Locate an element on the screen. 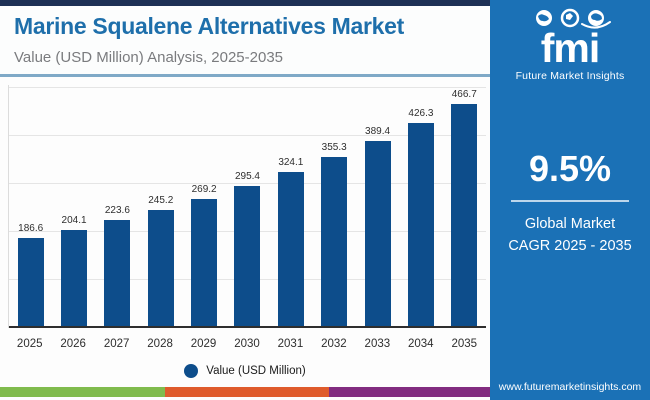 Image resolution: width=650 pixels, height=400 pixels. x-axis-tick-label: 2028 is located at coordinates (160, 344).